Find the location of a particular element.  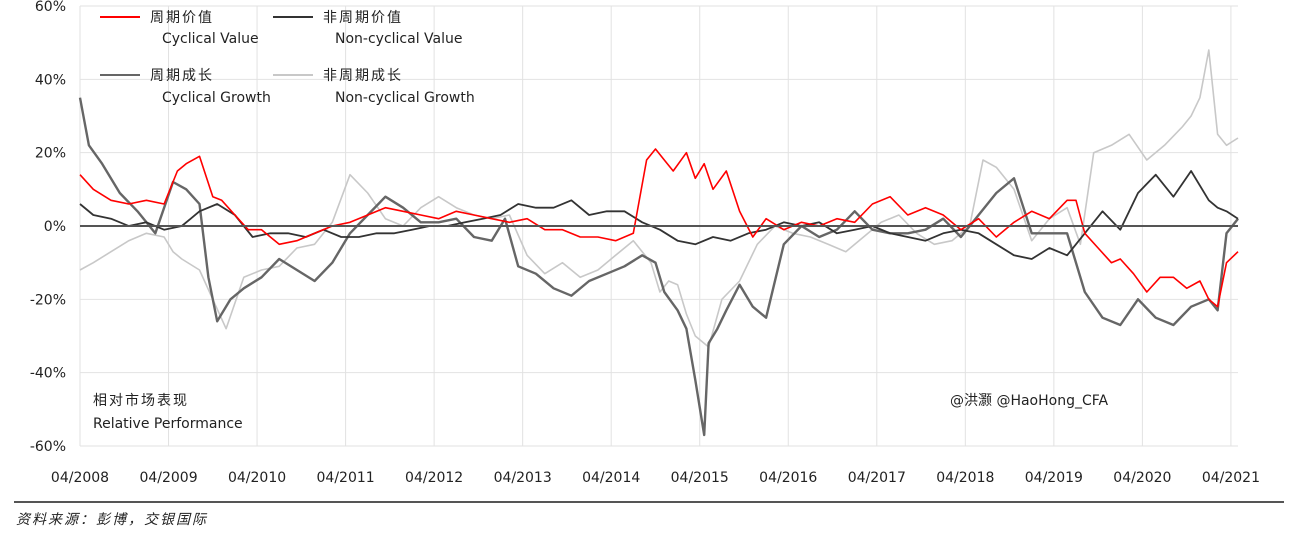

x-tick-label: 04/2013 is located at coordinates (523, 478).